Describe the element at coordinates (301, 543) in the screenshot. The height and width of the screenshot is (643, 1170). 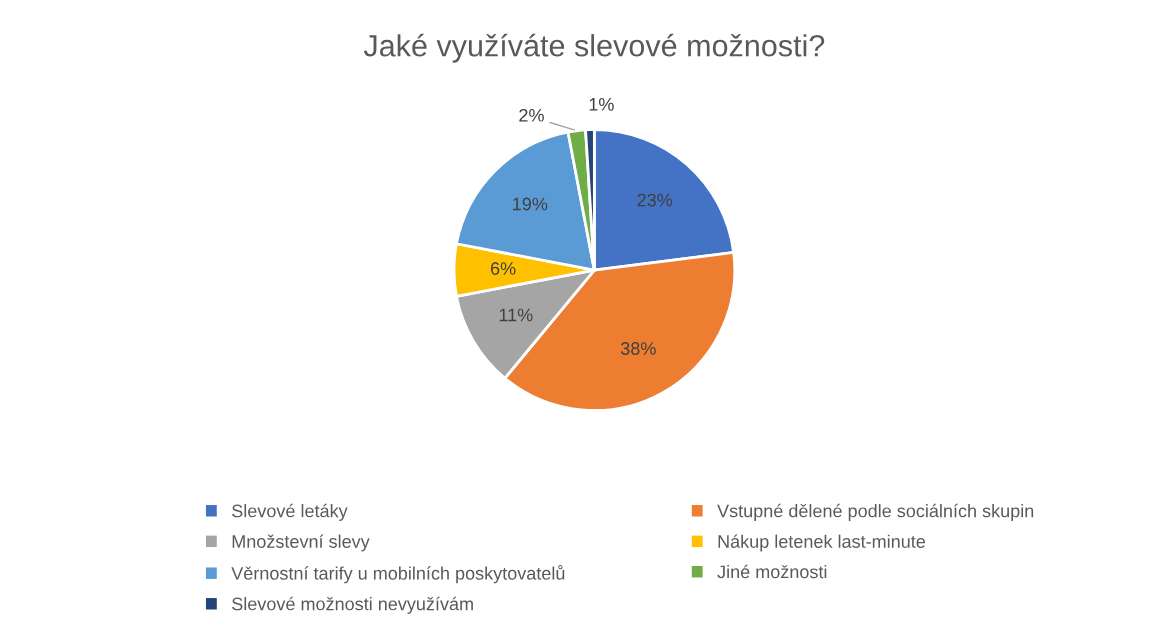
I see `legend-label: Množstevní slevy` at that location.